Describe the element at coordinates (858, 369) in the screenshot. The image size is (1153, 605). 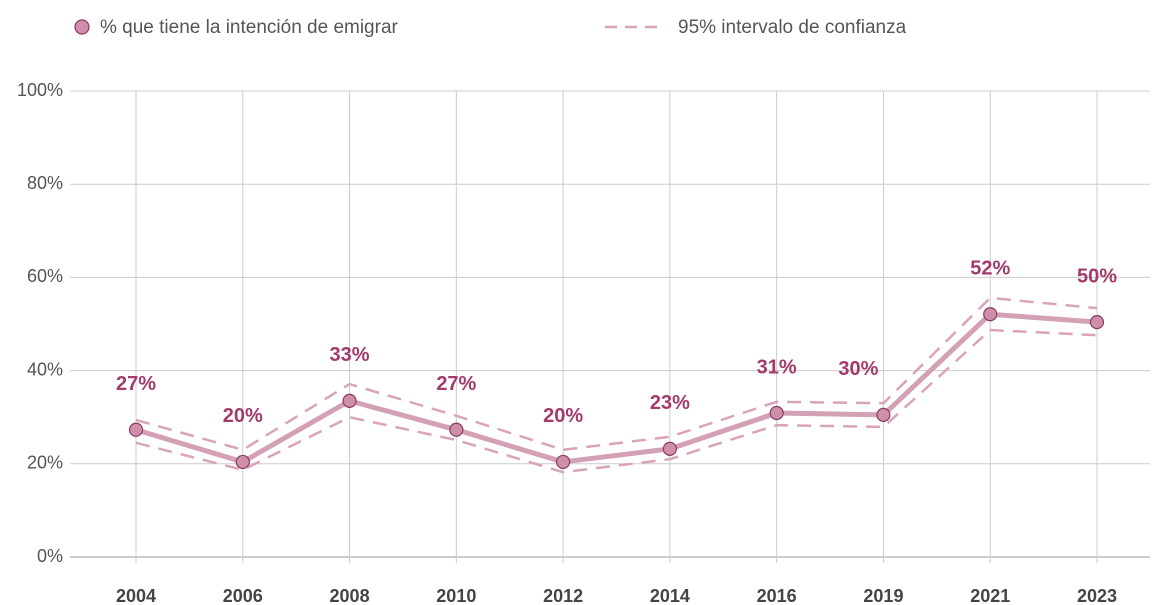
I see `data-label: 30%` at that location.